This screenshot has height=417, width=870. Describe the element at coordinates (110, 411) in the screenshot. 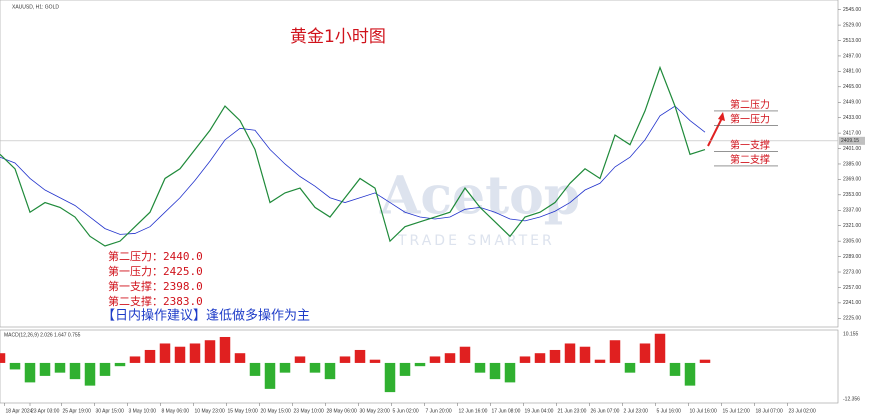

I see `x-tick-label: 30 Apr 15:00` at that location.